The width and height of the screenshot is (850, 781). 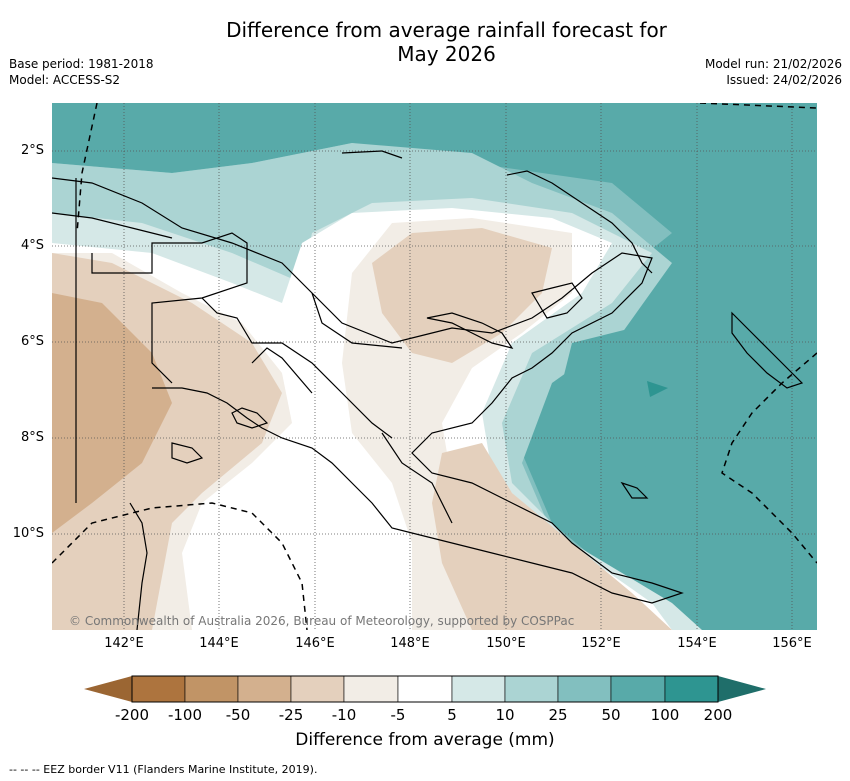 What do you see at coordinates (410, 643) in the screenshot?
I see `lon-label-148e: 148°E` at bounding box center [410, 643].